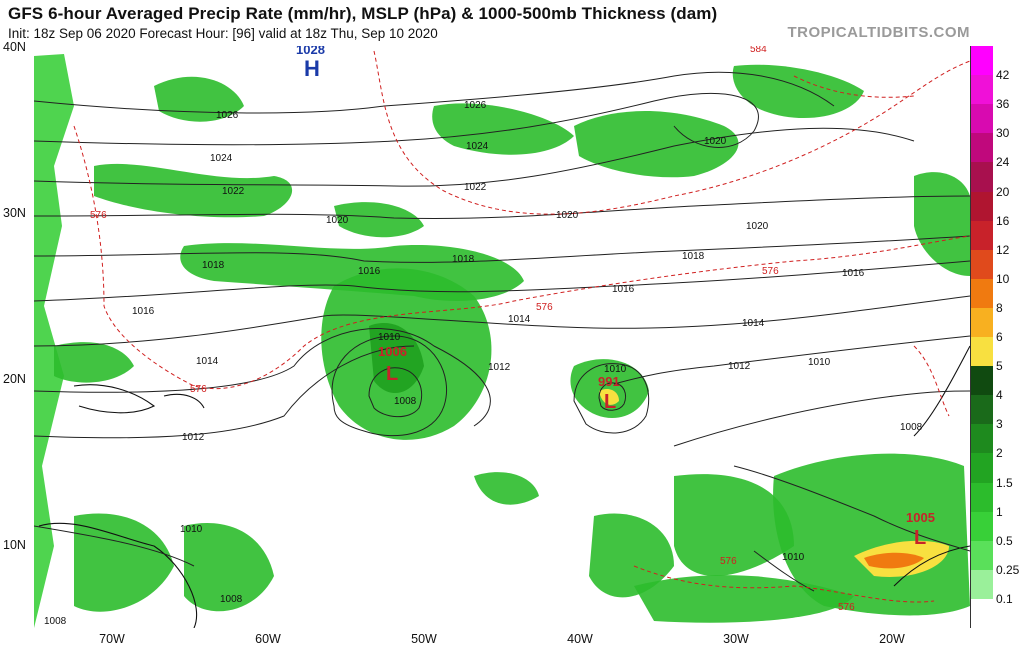  What do you see at coordinates (310, 51) in the screenshot?
I see `high-value: 1028` at bounding box center [310, 51].